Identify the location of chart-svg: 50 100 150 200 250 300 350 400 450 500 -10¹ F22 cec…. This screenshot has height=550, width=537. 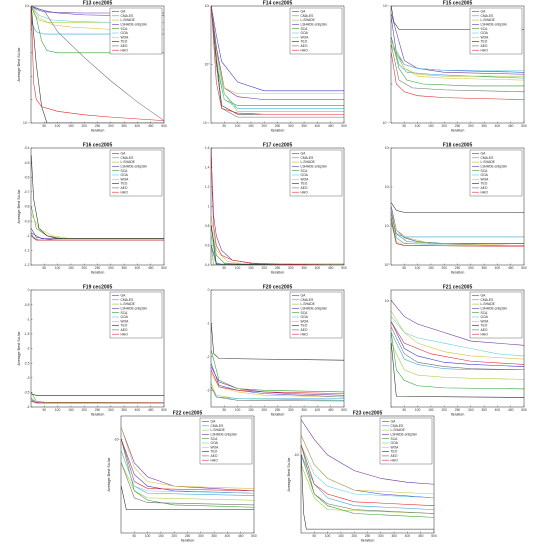
(182, 477).